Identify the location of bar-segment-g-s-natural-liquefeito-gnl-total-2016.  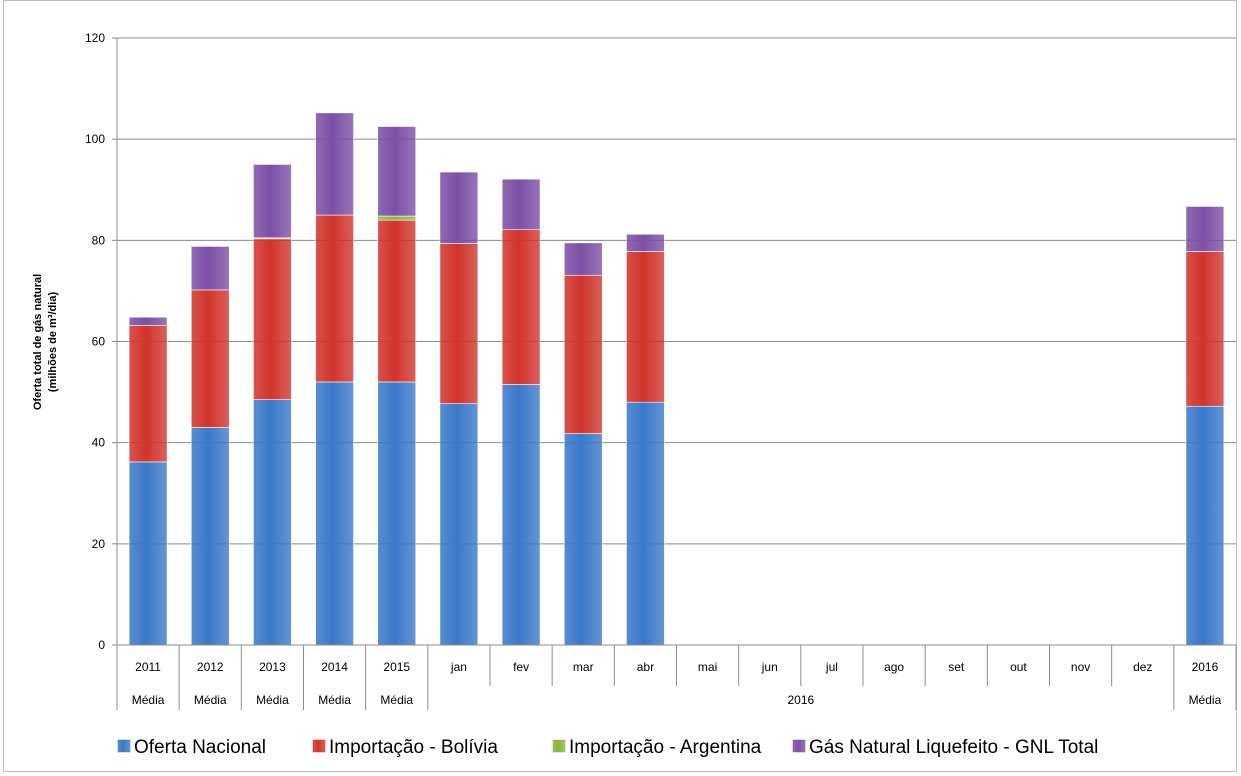
(1205, 229).